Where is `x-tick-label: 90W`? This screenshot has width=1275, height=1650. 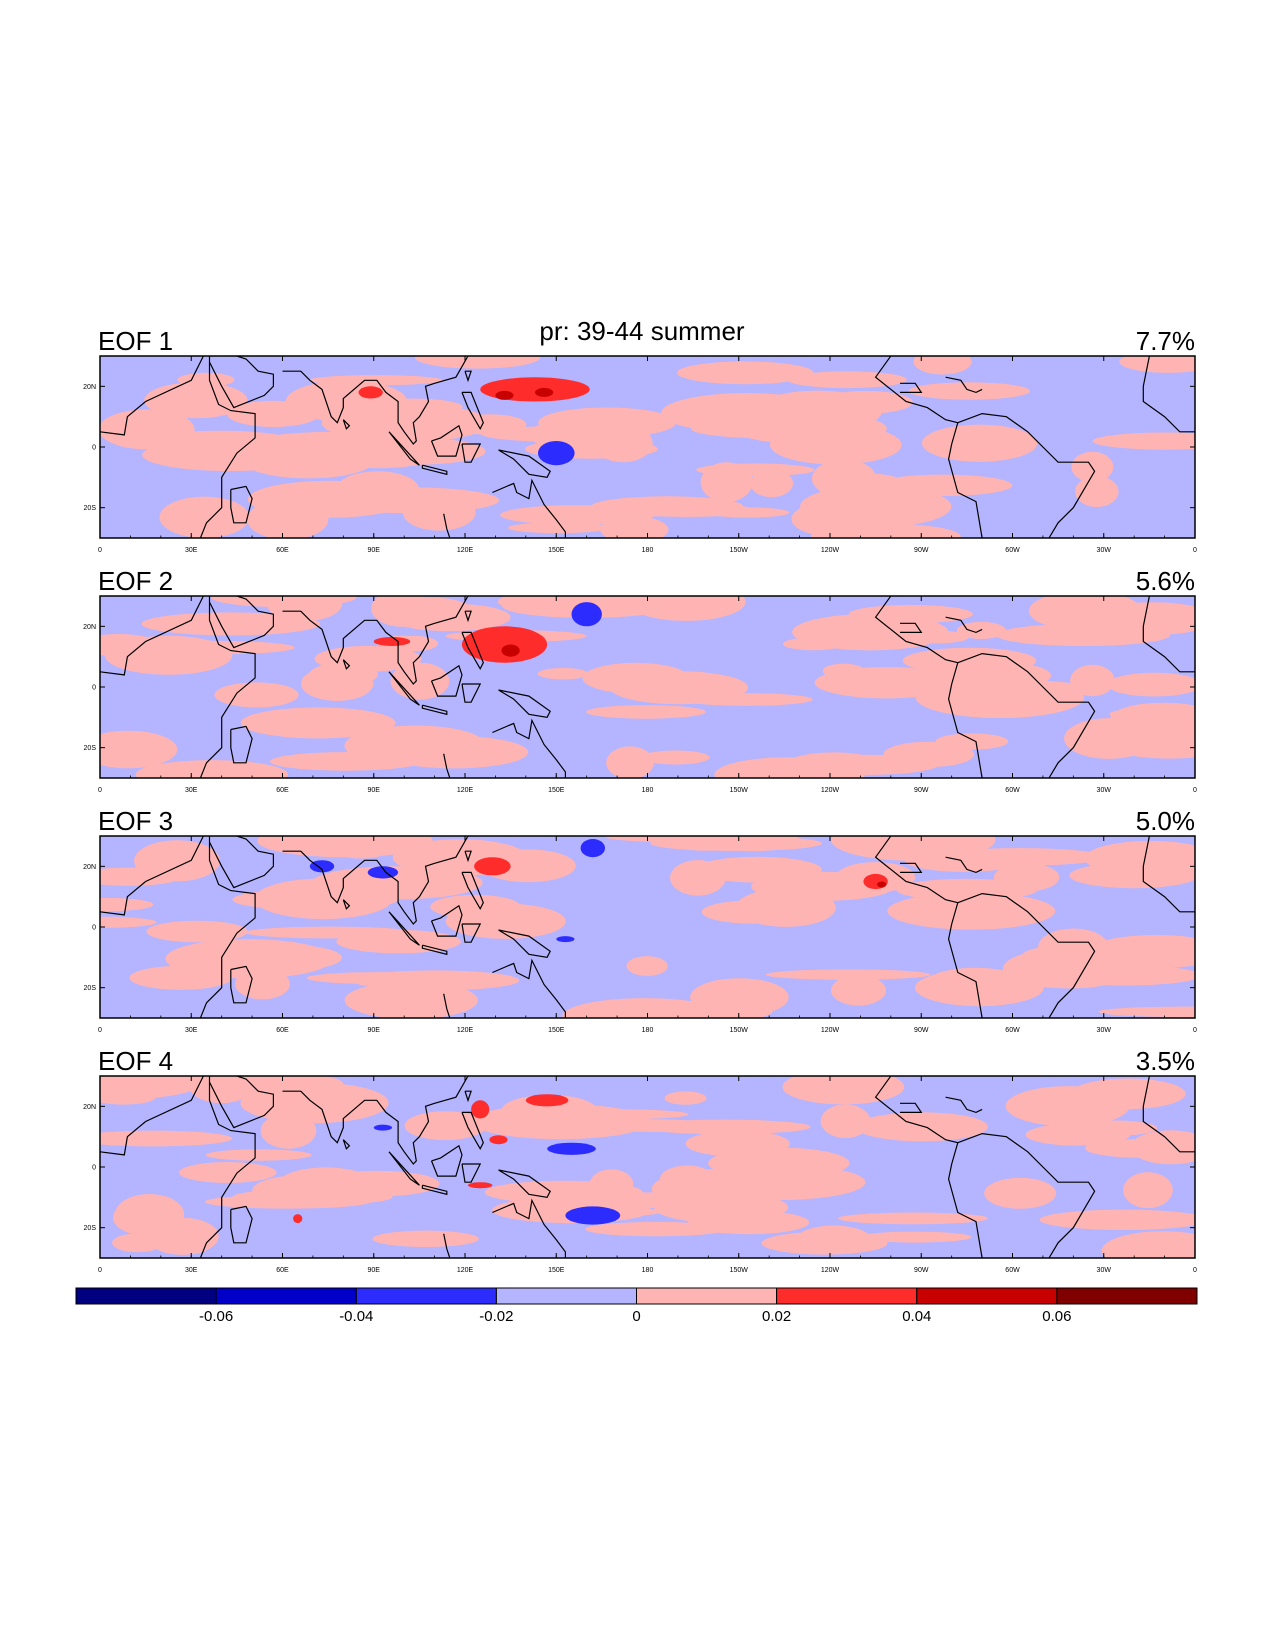 x-tick-label: 90W is located at coordinates (921, 550).